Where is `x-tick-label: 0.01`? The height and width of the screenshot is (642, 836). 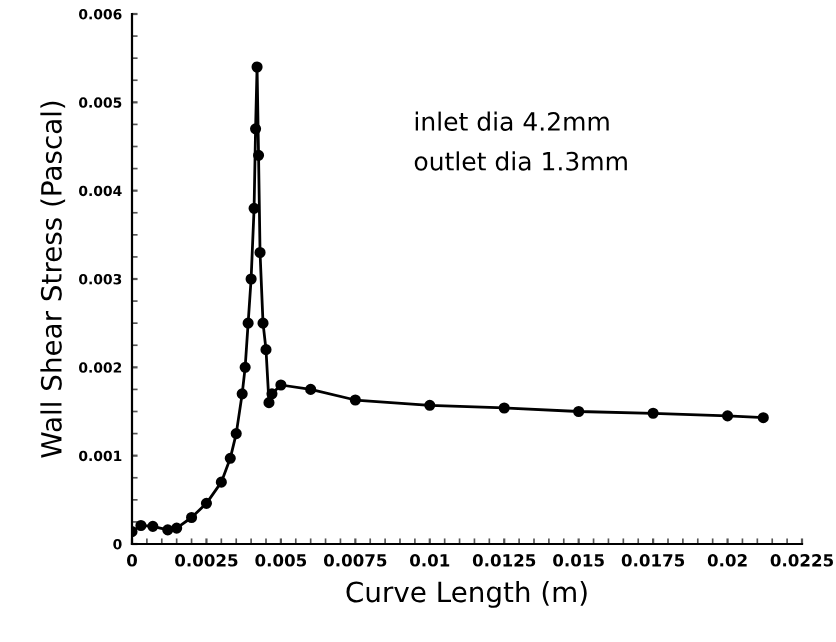
x-tick-label: 0.01 is located at coordinates (430, 560).